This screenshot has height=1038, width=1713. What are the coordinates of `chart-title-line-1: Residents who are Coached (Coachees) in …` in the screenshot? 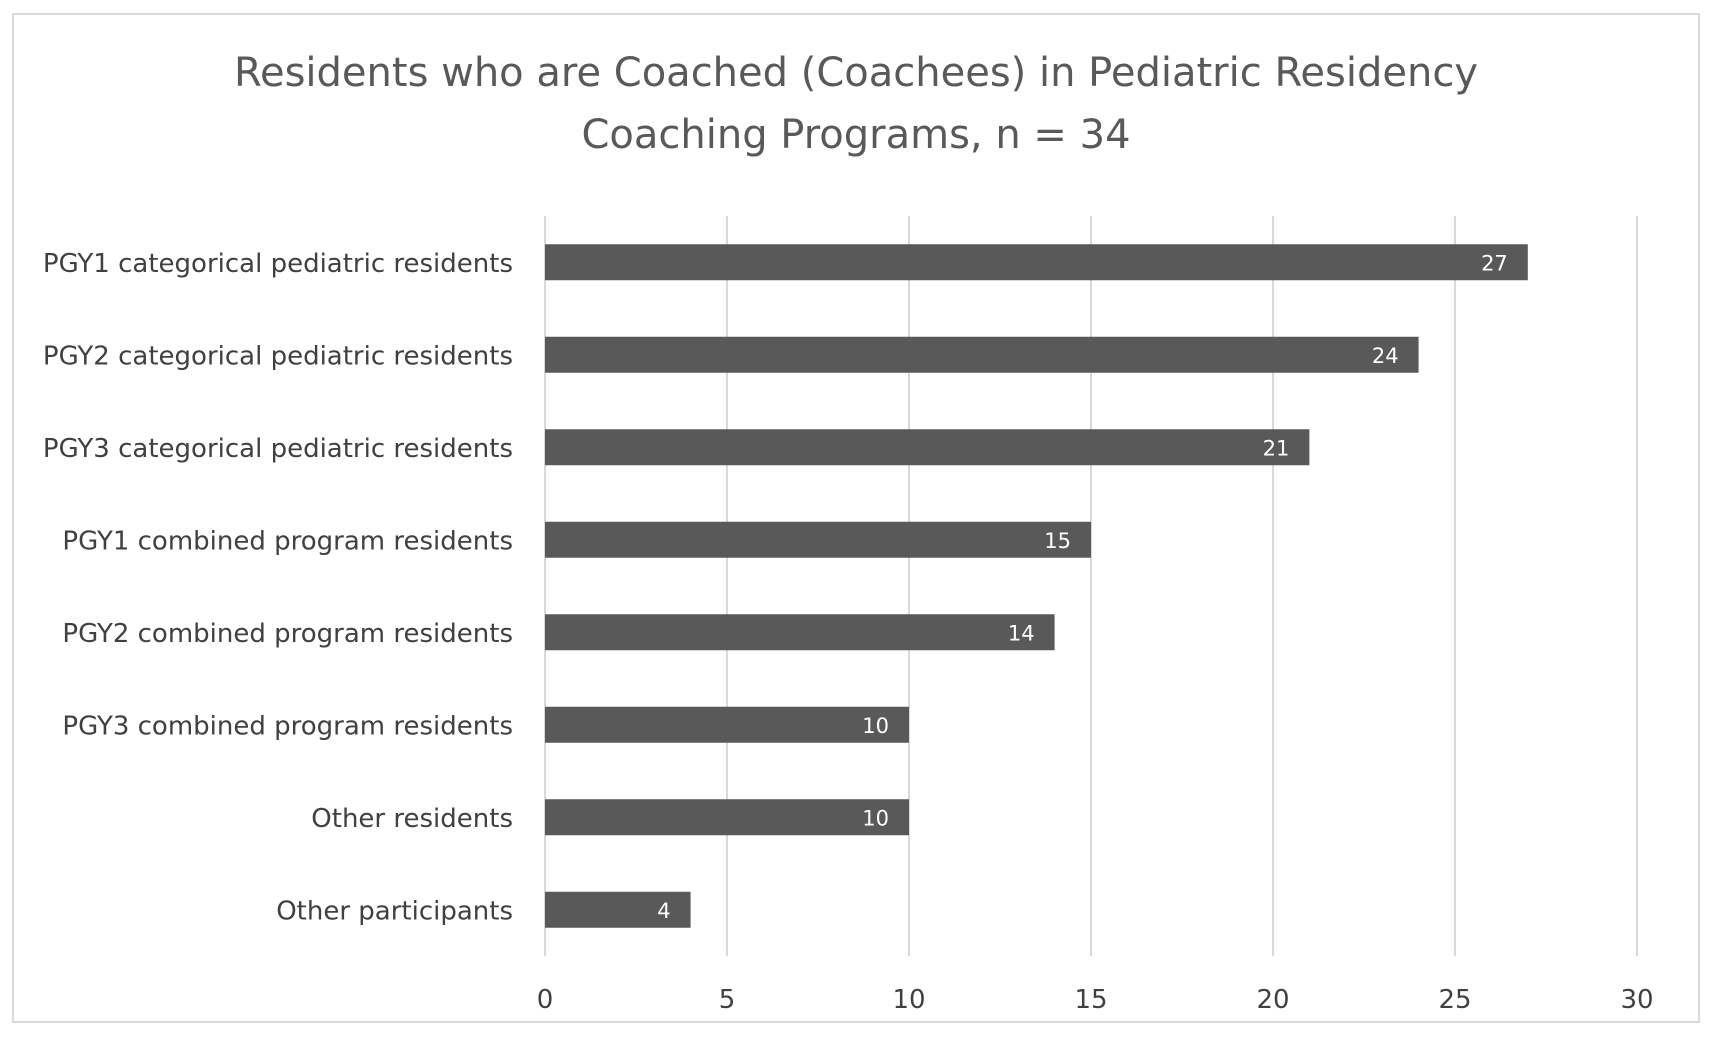 It's located at (856, 73).